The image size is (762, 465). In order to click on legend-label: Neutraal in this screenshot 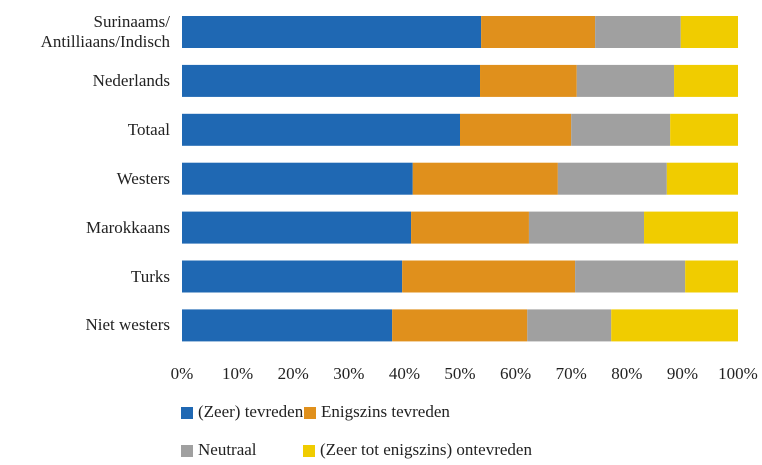, I will do `click(227, 449)`.